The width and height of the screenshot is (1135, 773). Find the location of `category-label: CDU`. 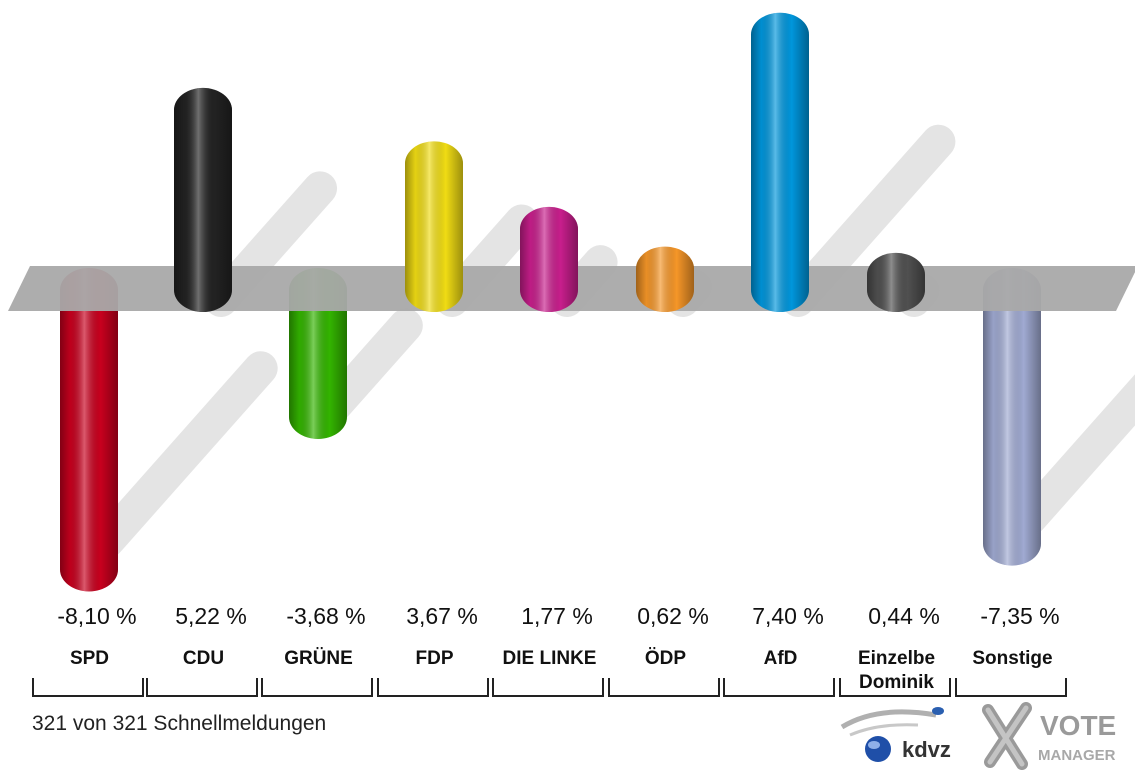

category-label: CDU is located at coordinates (203, 658).